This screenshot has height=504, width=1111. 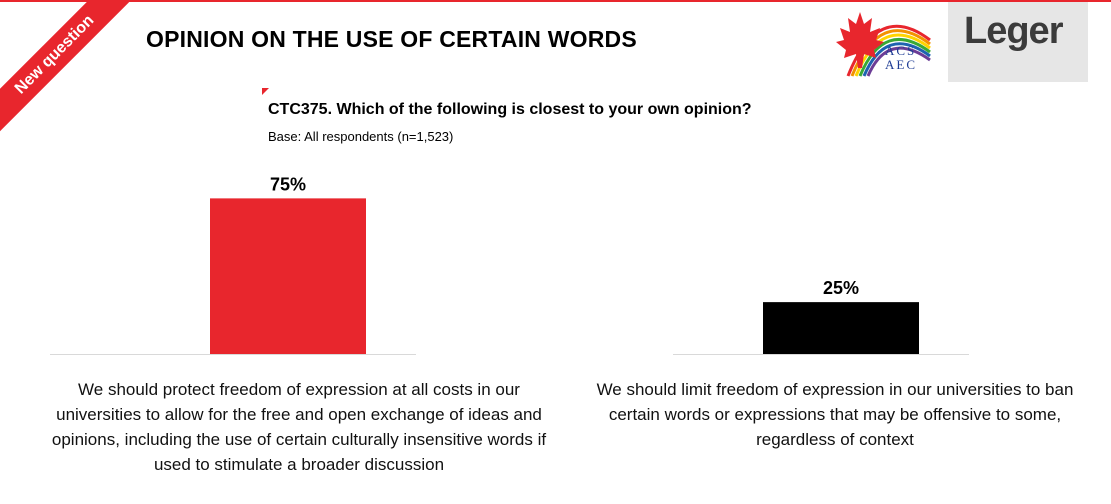 What do you see at coordinates (901, 50) in the screenshot?
I see `acs-line-1: ACS` at bounding box center [901, 50].